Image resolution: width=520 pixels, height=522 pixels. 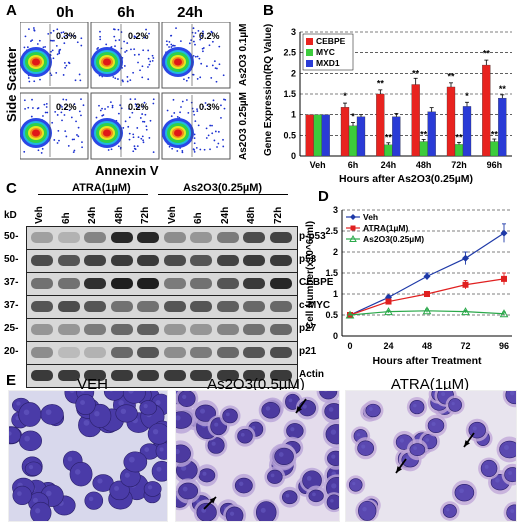 What do you see at coordinates (209, 107) in the screenshot?
I see `flow-pct-r2c3: 0.3%` at bounding box center [209, 107].